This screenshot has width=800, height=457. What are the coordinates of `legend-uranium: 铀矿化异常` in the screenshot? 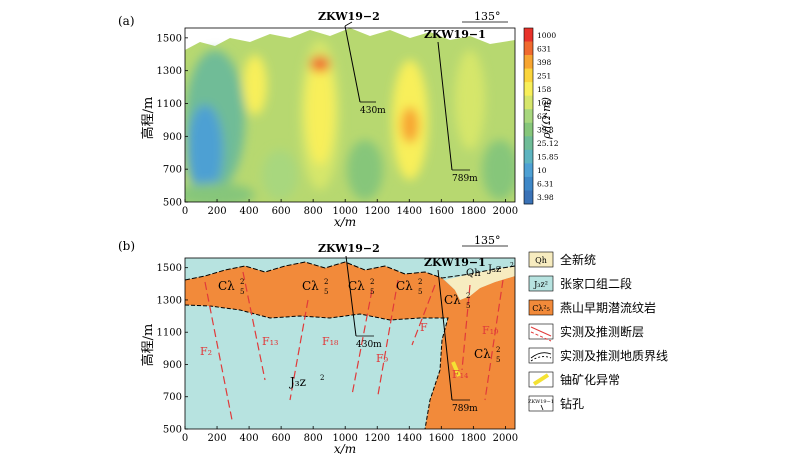 It's located at (574, 379).